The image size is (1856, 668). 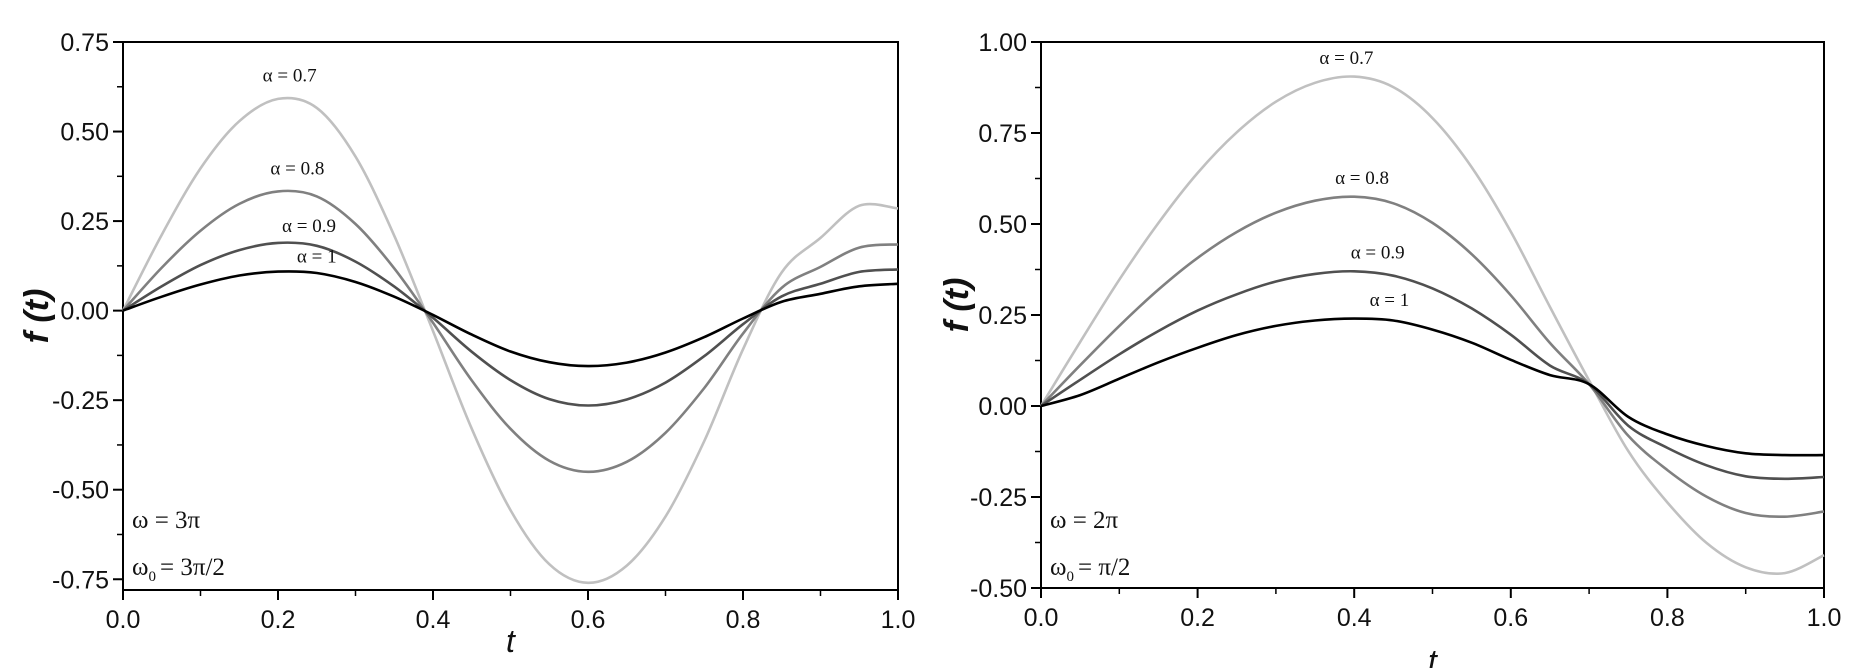 I want to click on omega0-annotation: ω0 = 3π/2, so click(x=178, y=569).